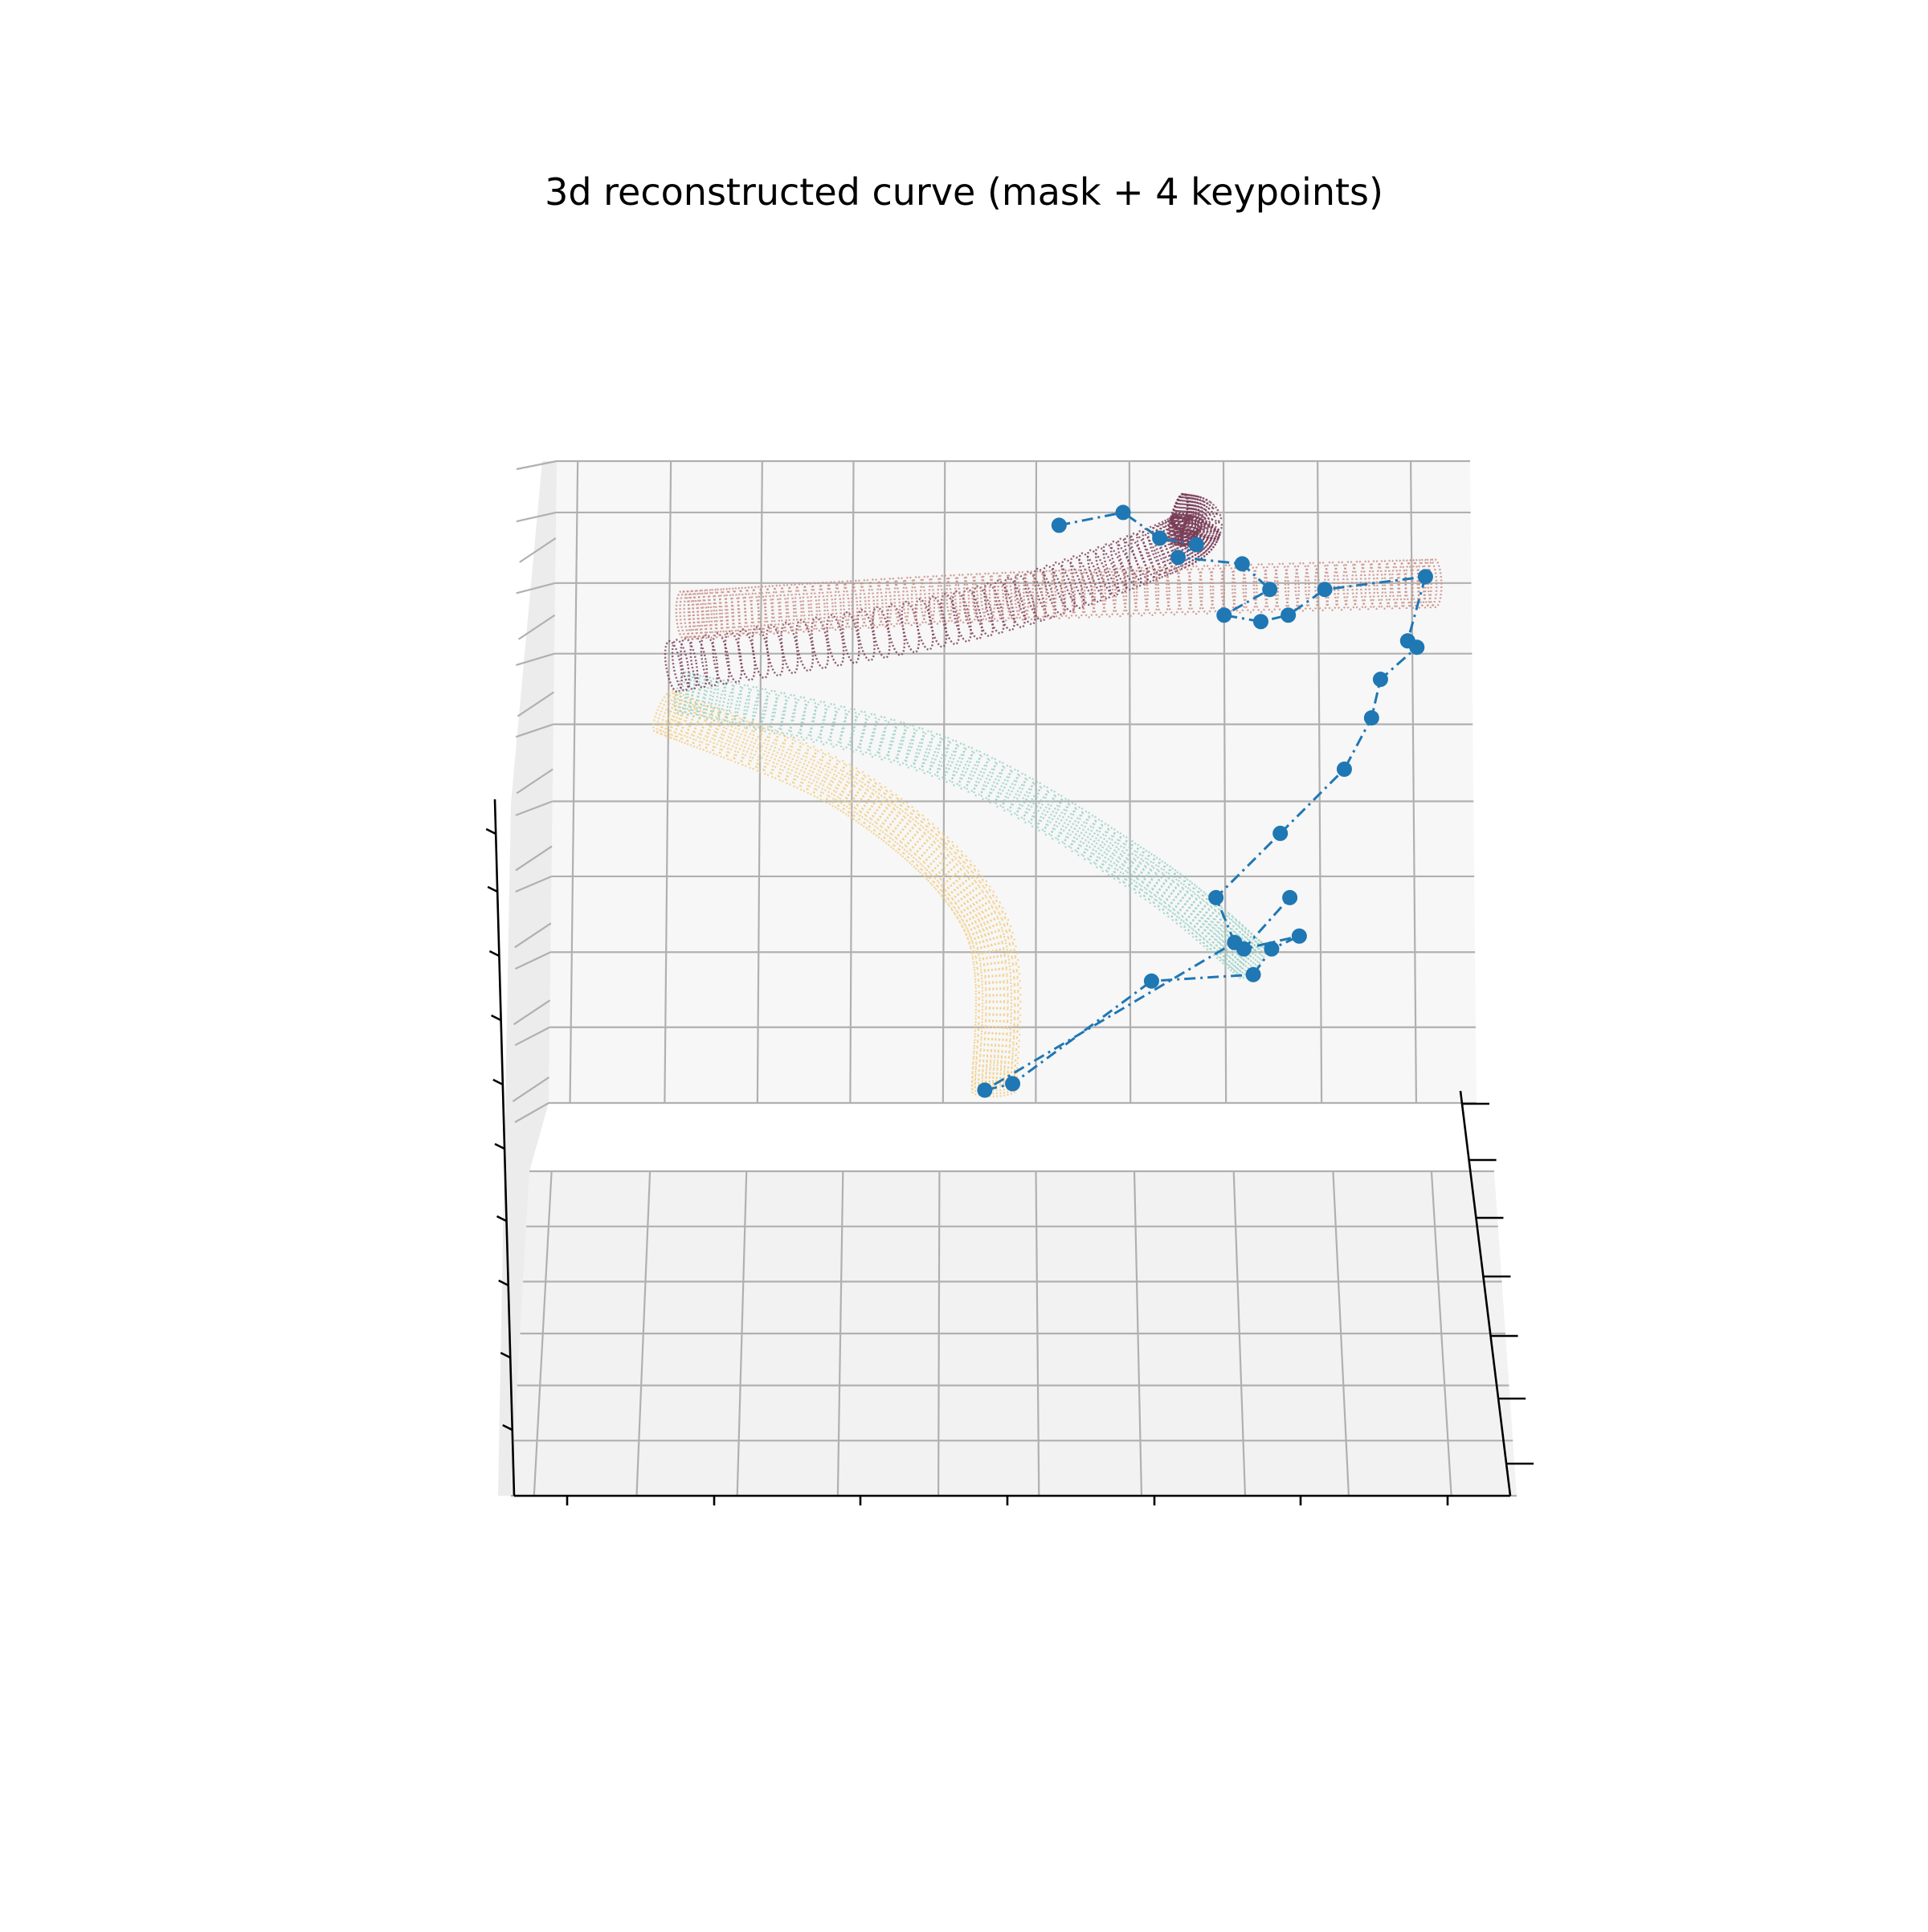 The height and width of the screenshot is (1932, 1928). I want to click on keypoints, so click(1205, 801).